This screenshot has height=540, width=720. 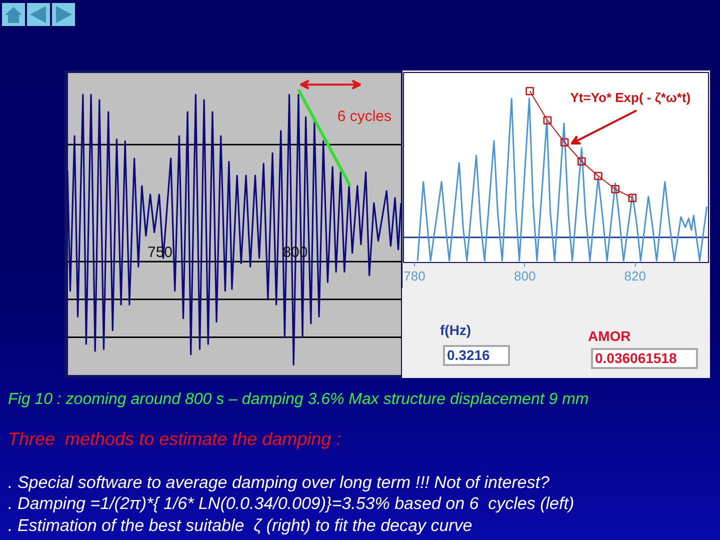 What do you see at coordinates (456, 330) in the screenshot?
I see `text: f(Hz)` at bounding box center [456, 330].